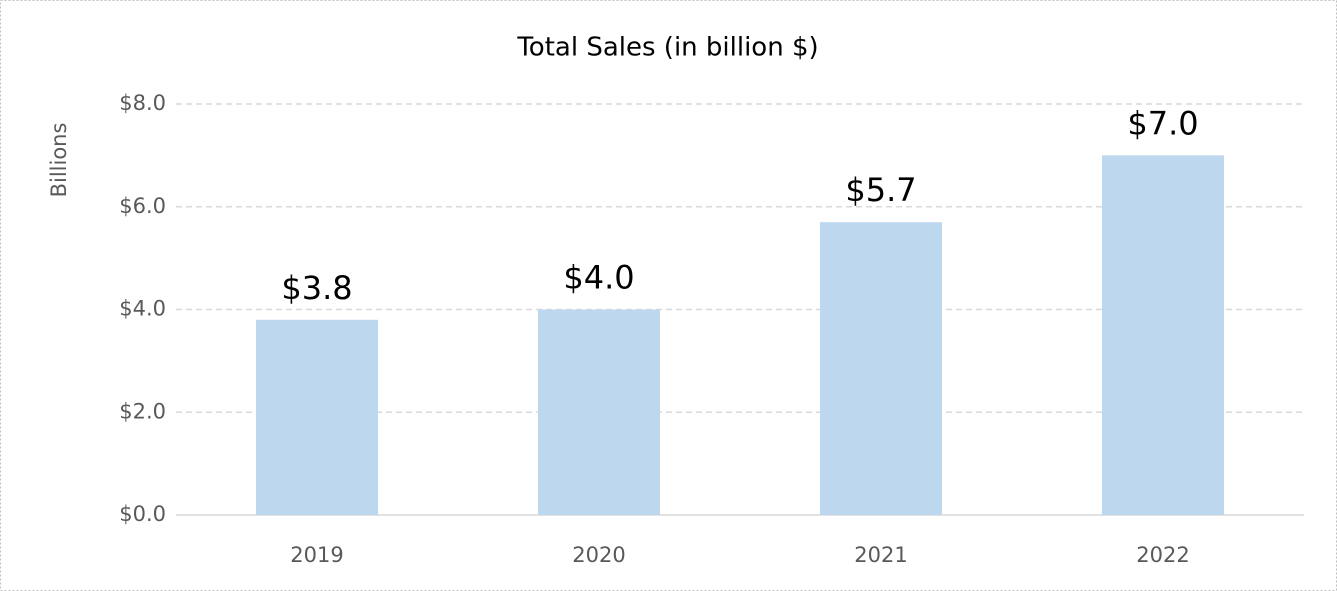  What do you see at coordinates (142, 206) in the screenshot?
I see `y-tick-label: $6.0` at bounding box center [142, 206].